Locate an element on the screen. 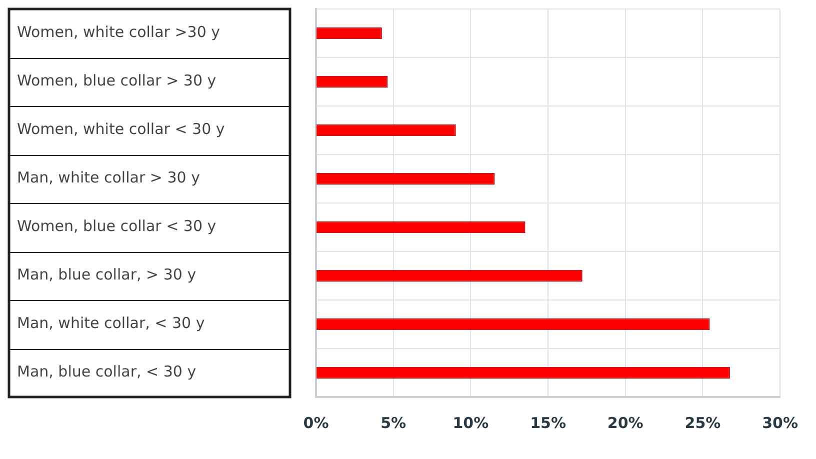 The height and width of the screenshot is (459, 816). y-tick-label: Women, white collar < 30 y is located at coordinates (121, 129).